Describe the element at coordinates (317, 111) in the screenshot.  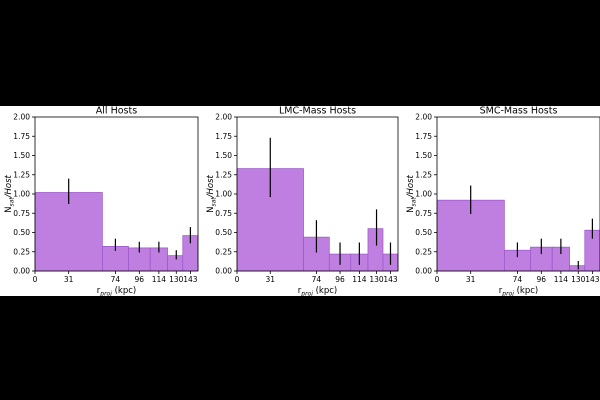
I see `chart-title: LMC-Mass Hosts` at that location.